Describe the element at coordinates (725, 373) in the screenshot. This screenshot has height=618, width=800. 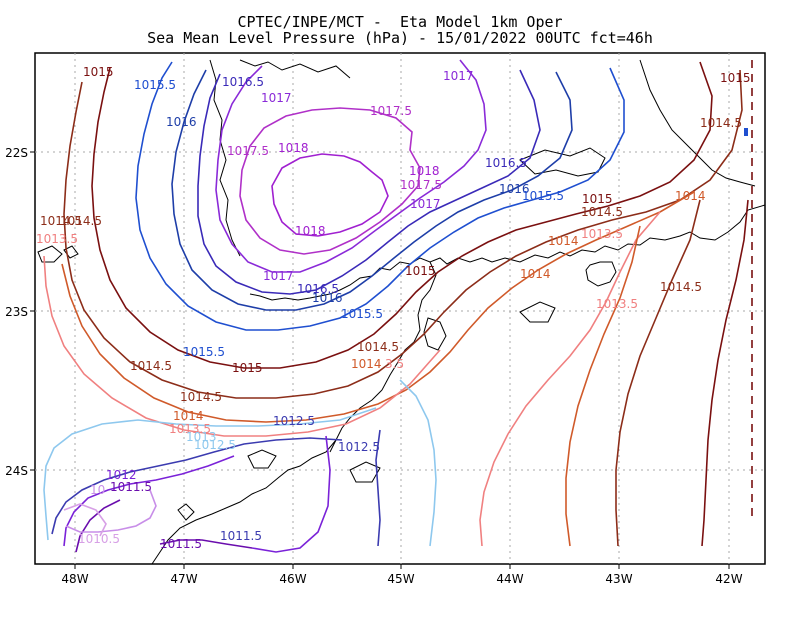
I see `isobar-1015-east` at that location.